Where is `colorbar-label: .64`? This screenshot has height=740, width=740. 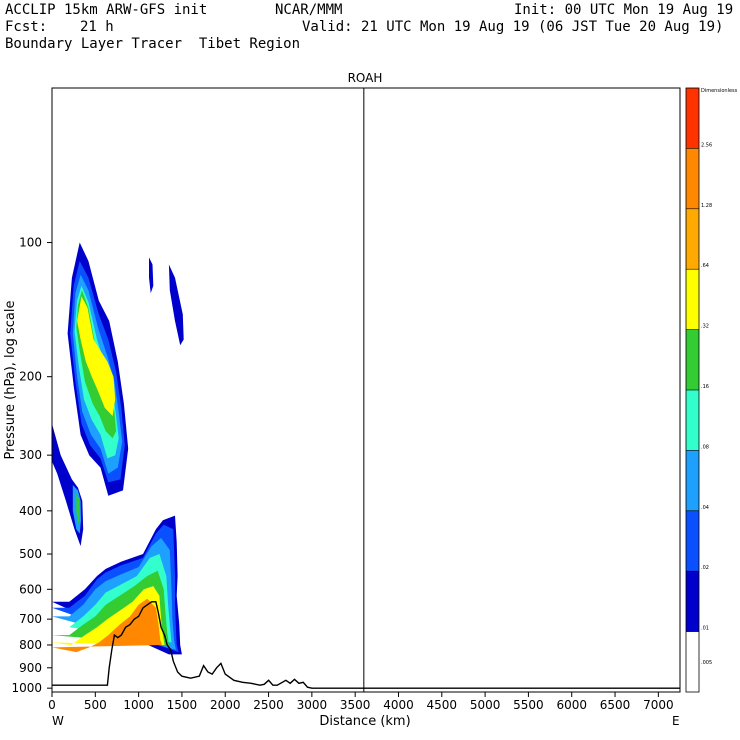
colorbar-label: .64 is located at coordinates (705, 266).